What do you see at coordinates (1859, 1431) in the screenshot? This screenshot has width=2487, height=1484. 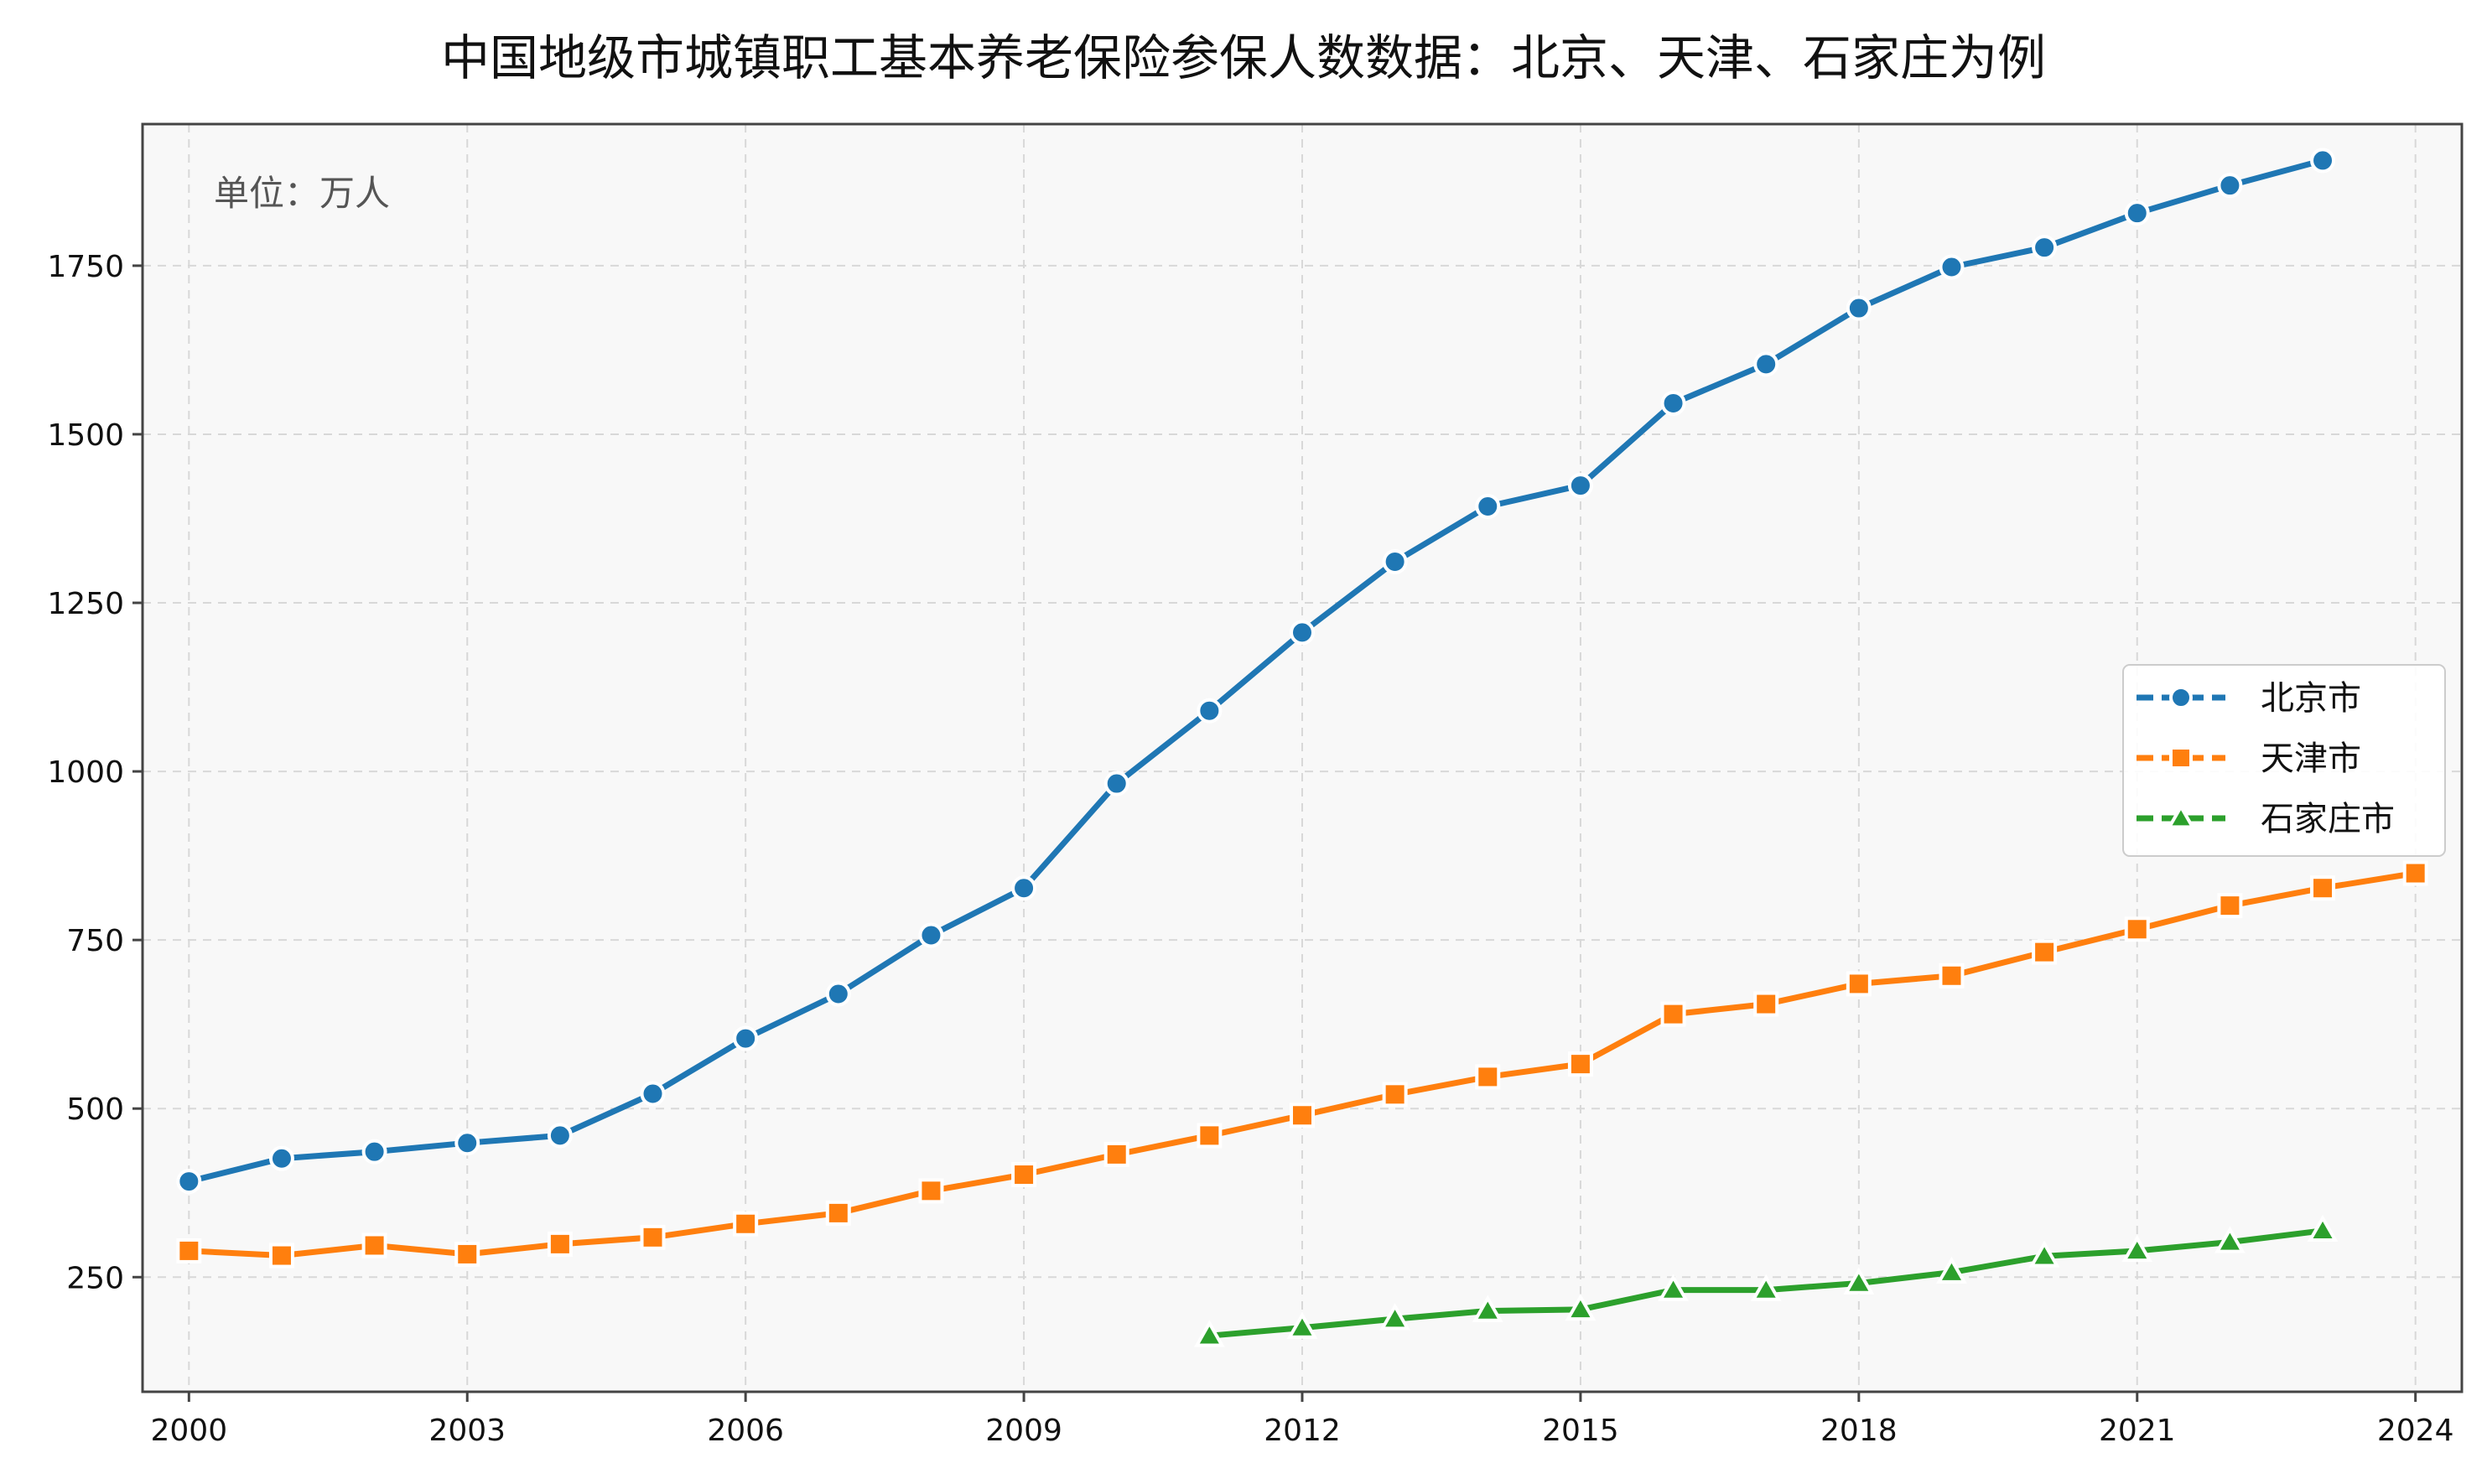 I see `x-tick-label: 2018` at bounding box center [1859, 1431].